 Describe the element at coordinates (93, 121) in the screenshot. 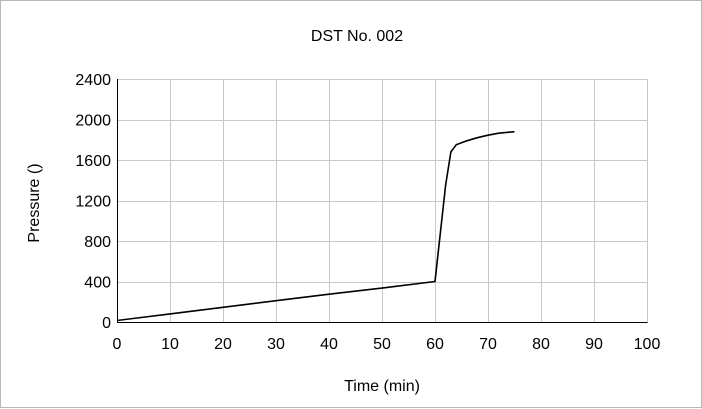

I see `y-tick-label: 2000` at that location.